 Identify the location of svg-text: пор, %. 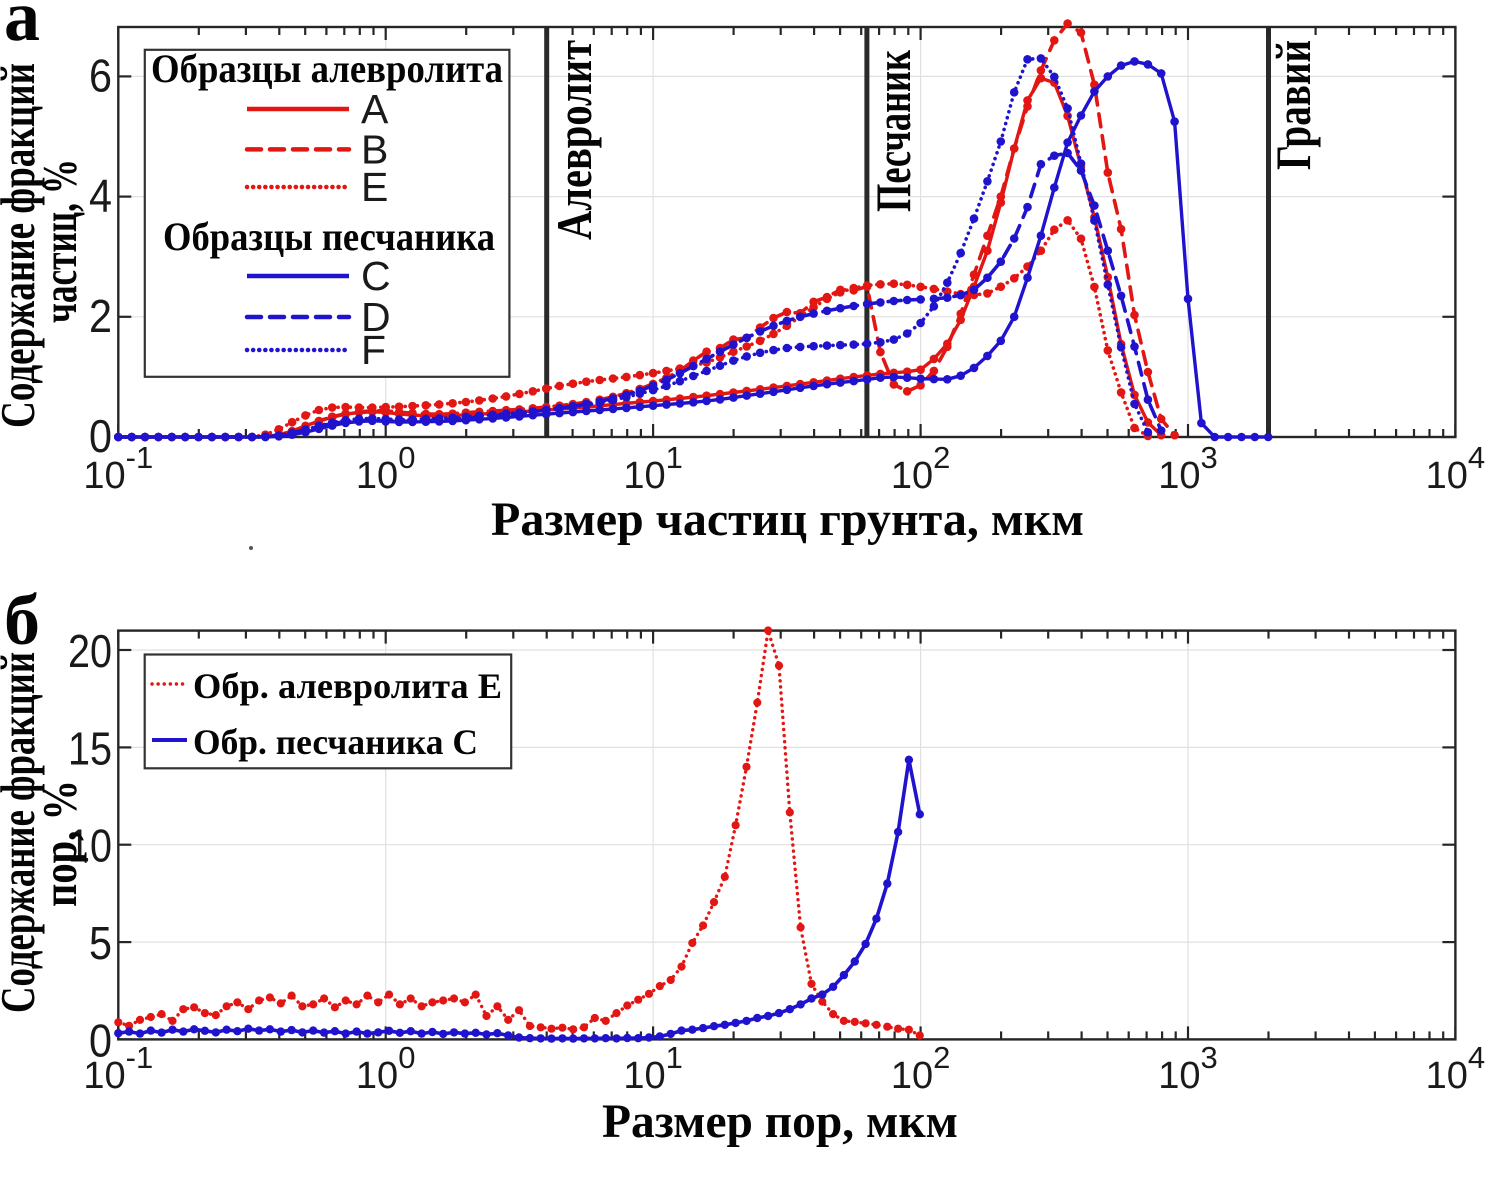
(59, 843).